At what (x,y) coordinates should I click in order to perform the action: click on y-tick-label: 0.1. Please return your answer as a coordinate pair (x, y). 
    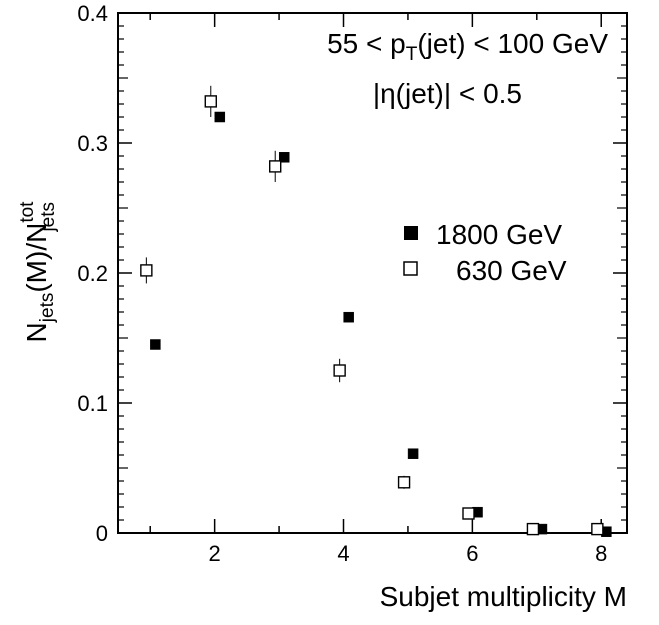
    Looking at the image, I should click on (92, 403).